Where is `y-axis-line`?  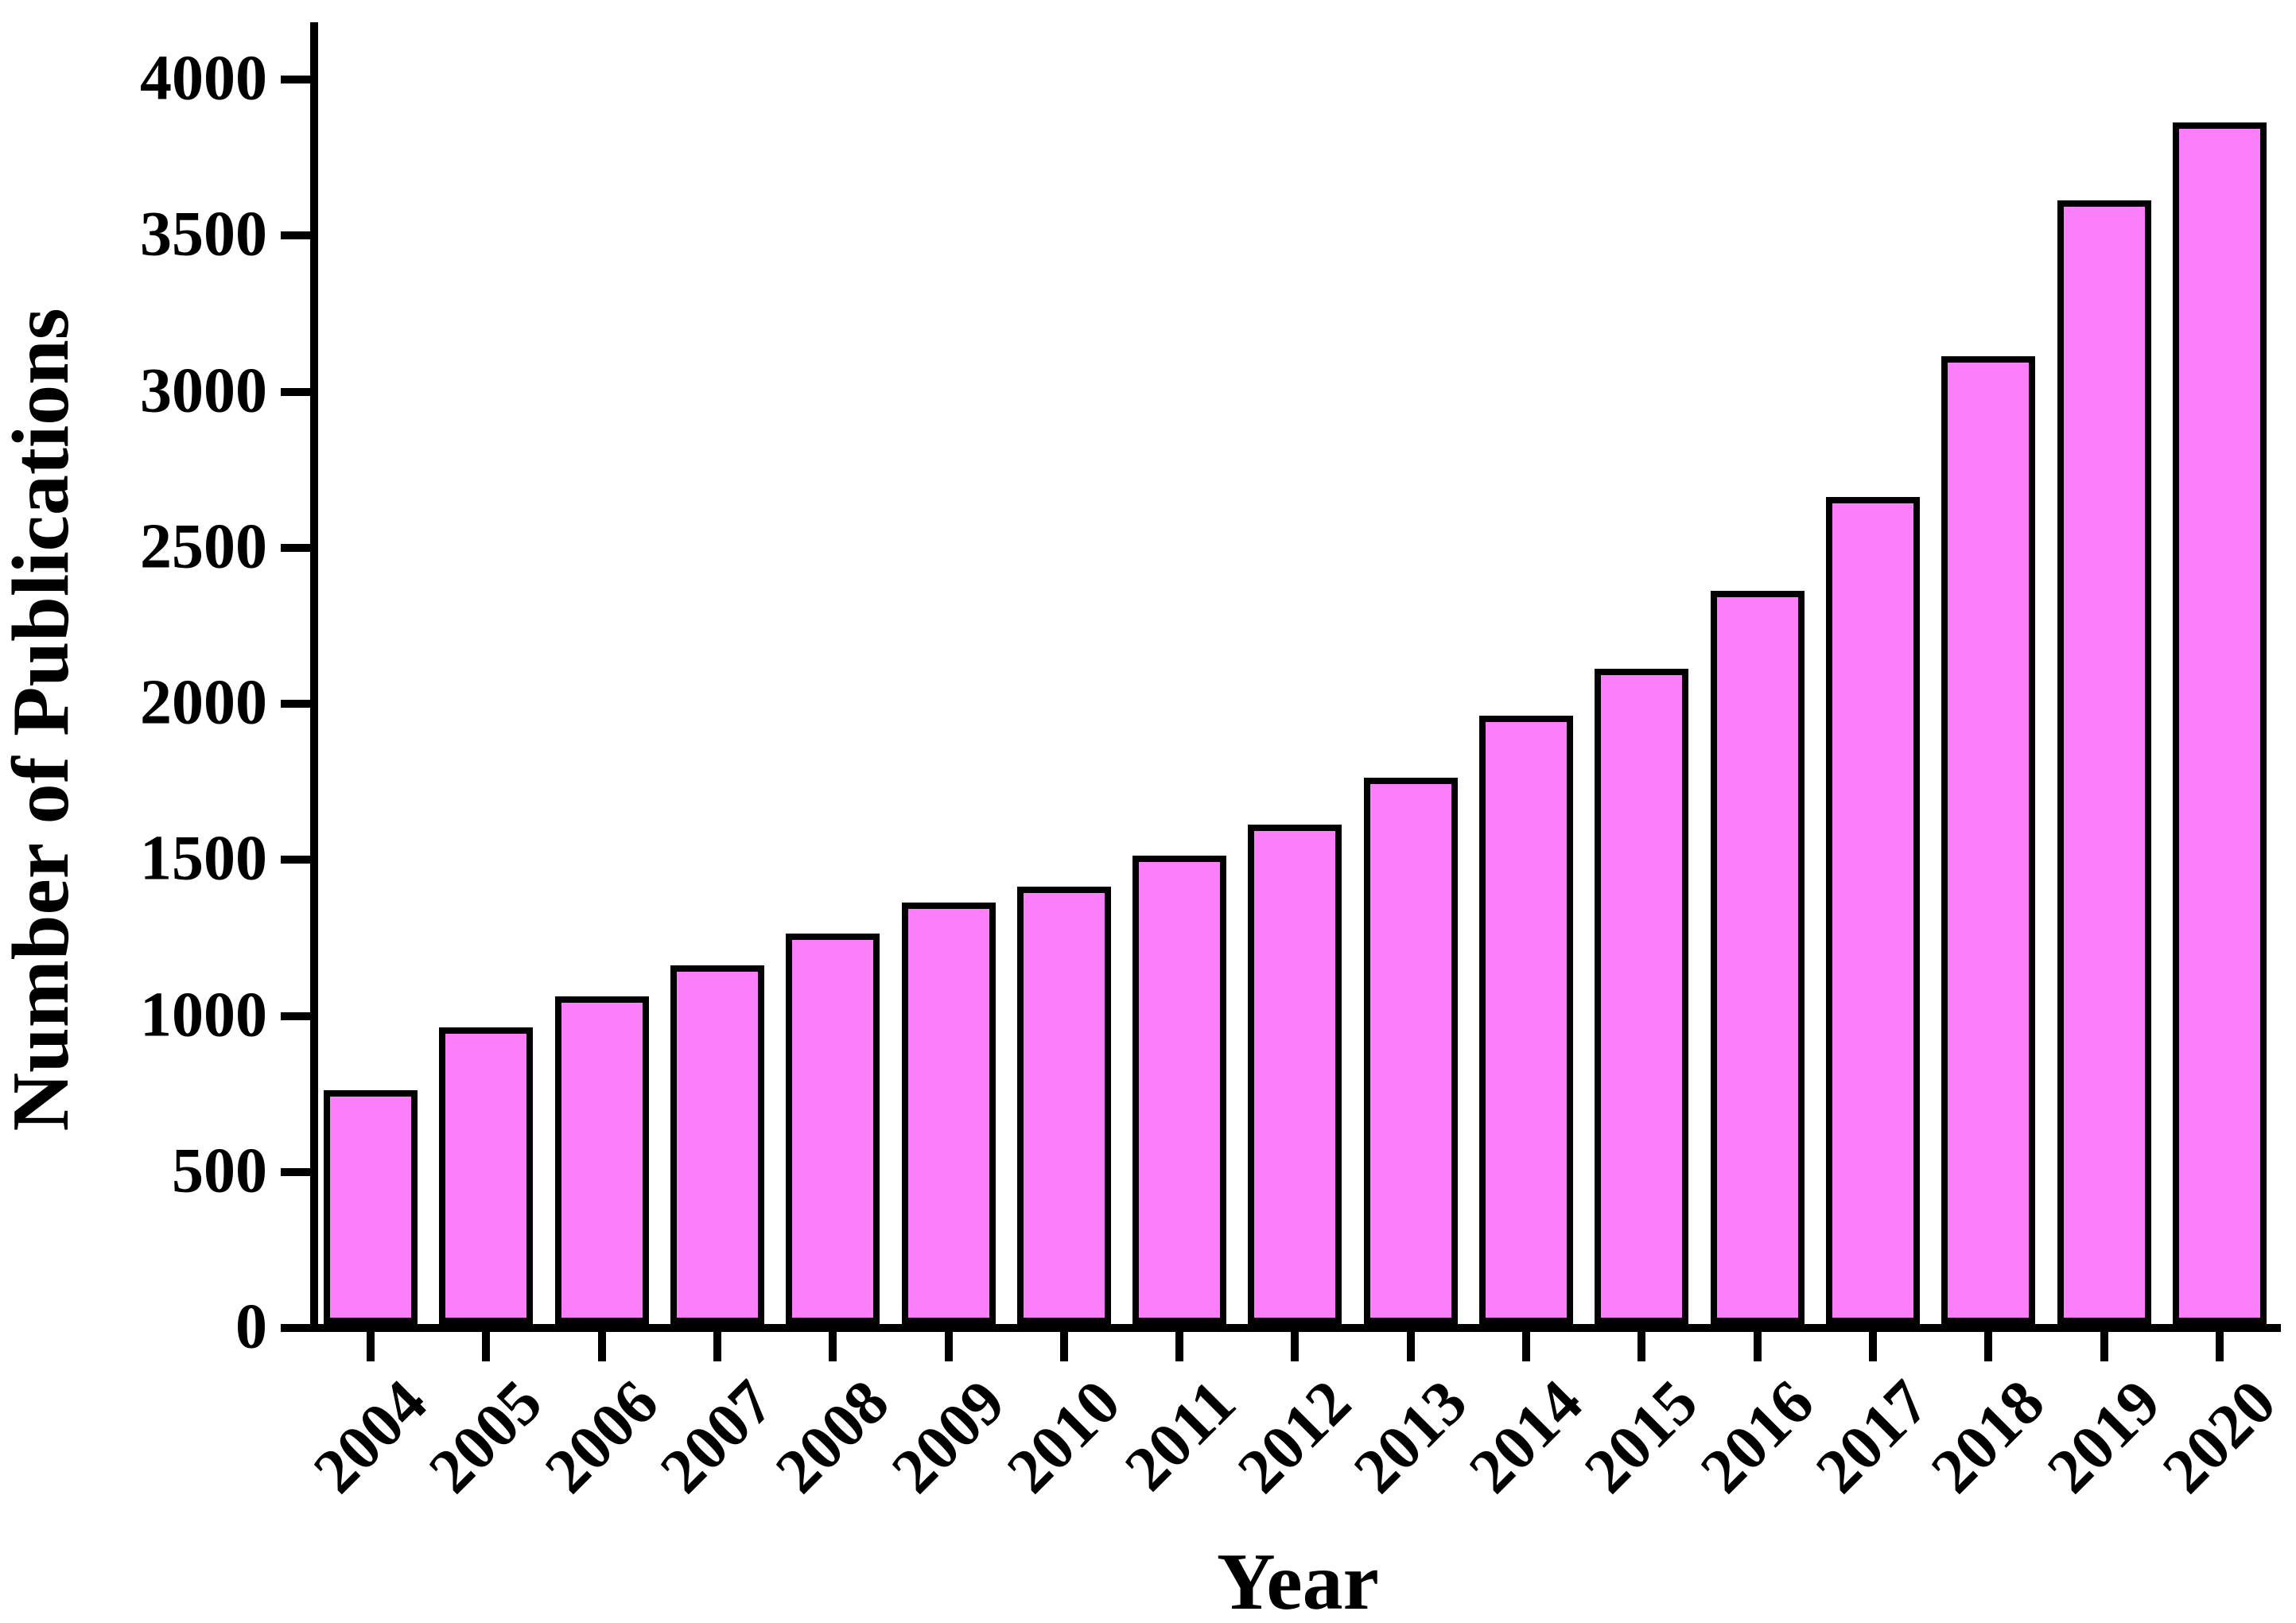 y-axis-line is located at coordinates (314, 677).